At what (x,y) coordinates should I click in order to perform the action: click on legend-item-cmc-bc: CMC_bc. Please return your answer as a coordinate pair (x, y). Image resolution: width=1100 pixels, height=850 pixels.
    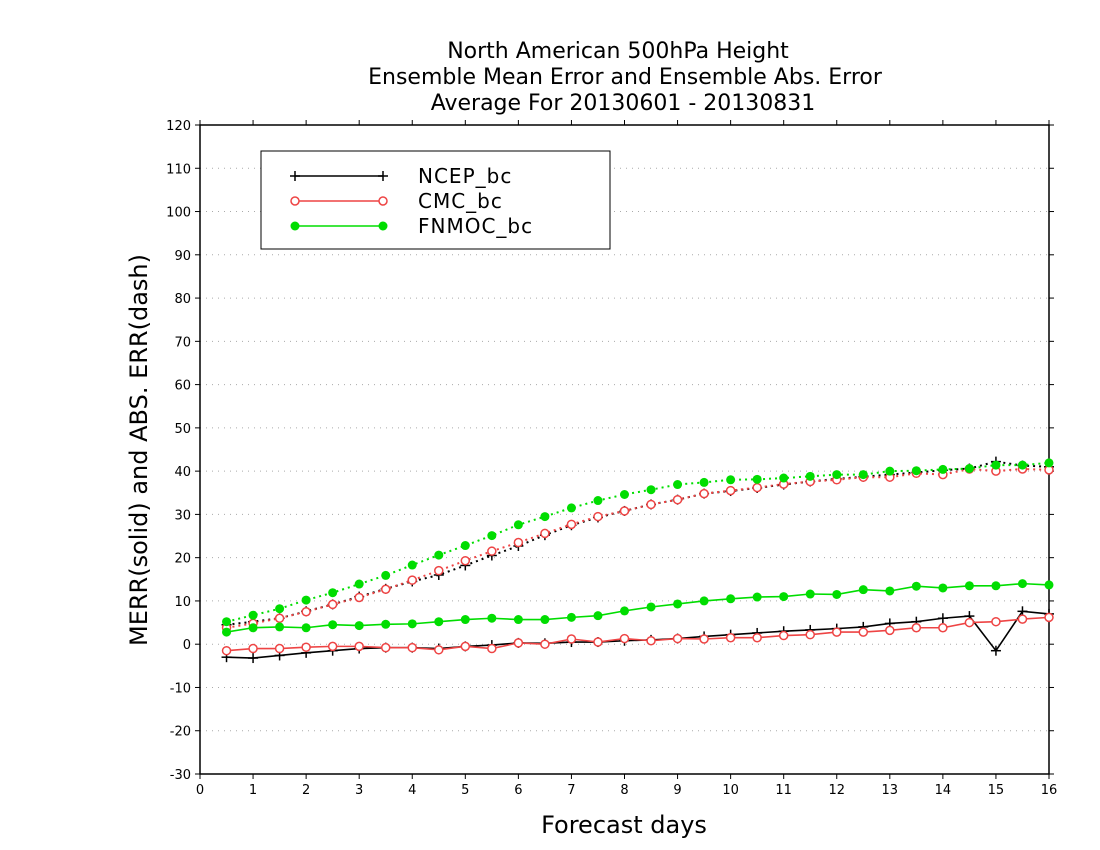
    Looking at the image, I should click on (396, 201).